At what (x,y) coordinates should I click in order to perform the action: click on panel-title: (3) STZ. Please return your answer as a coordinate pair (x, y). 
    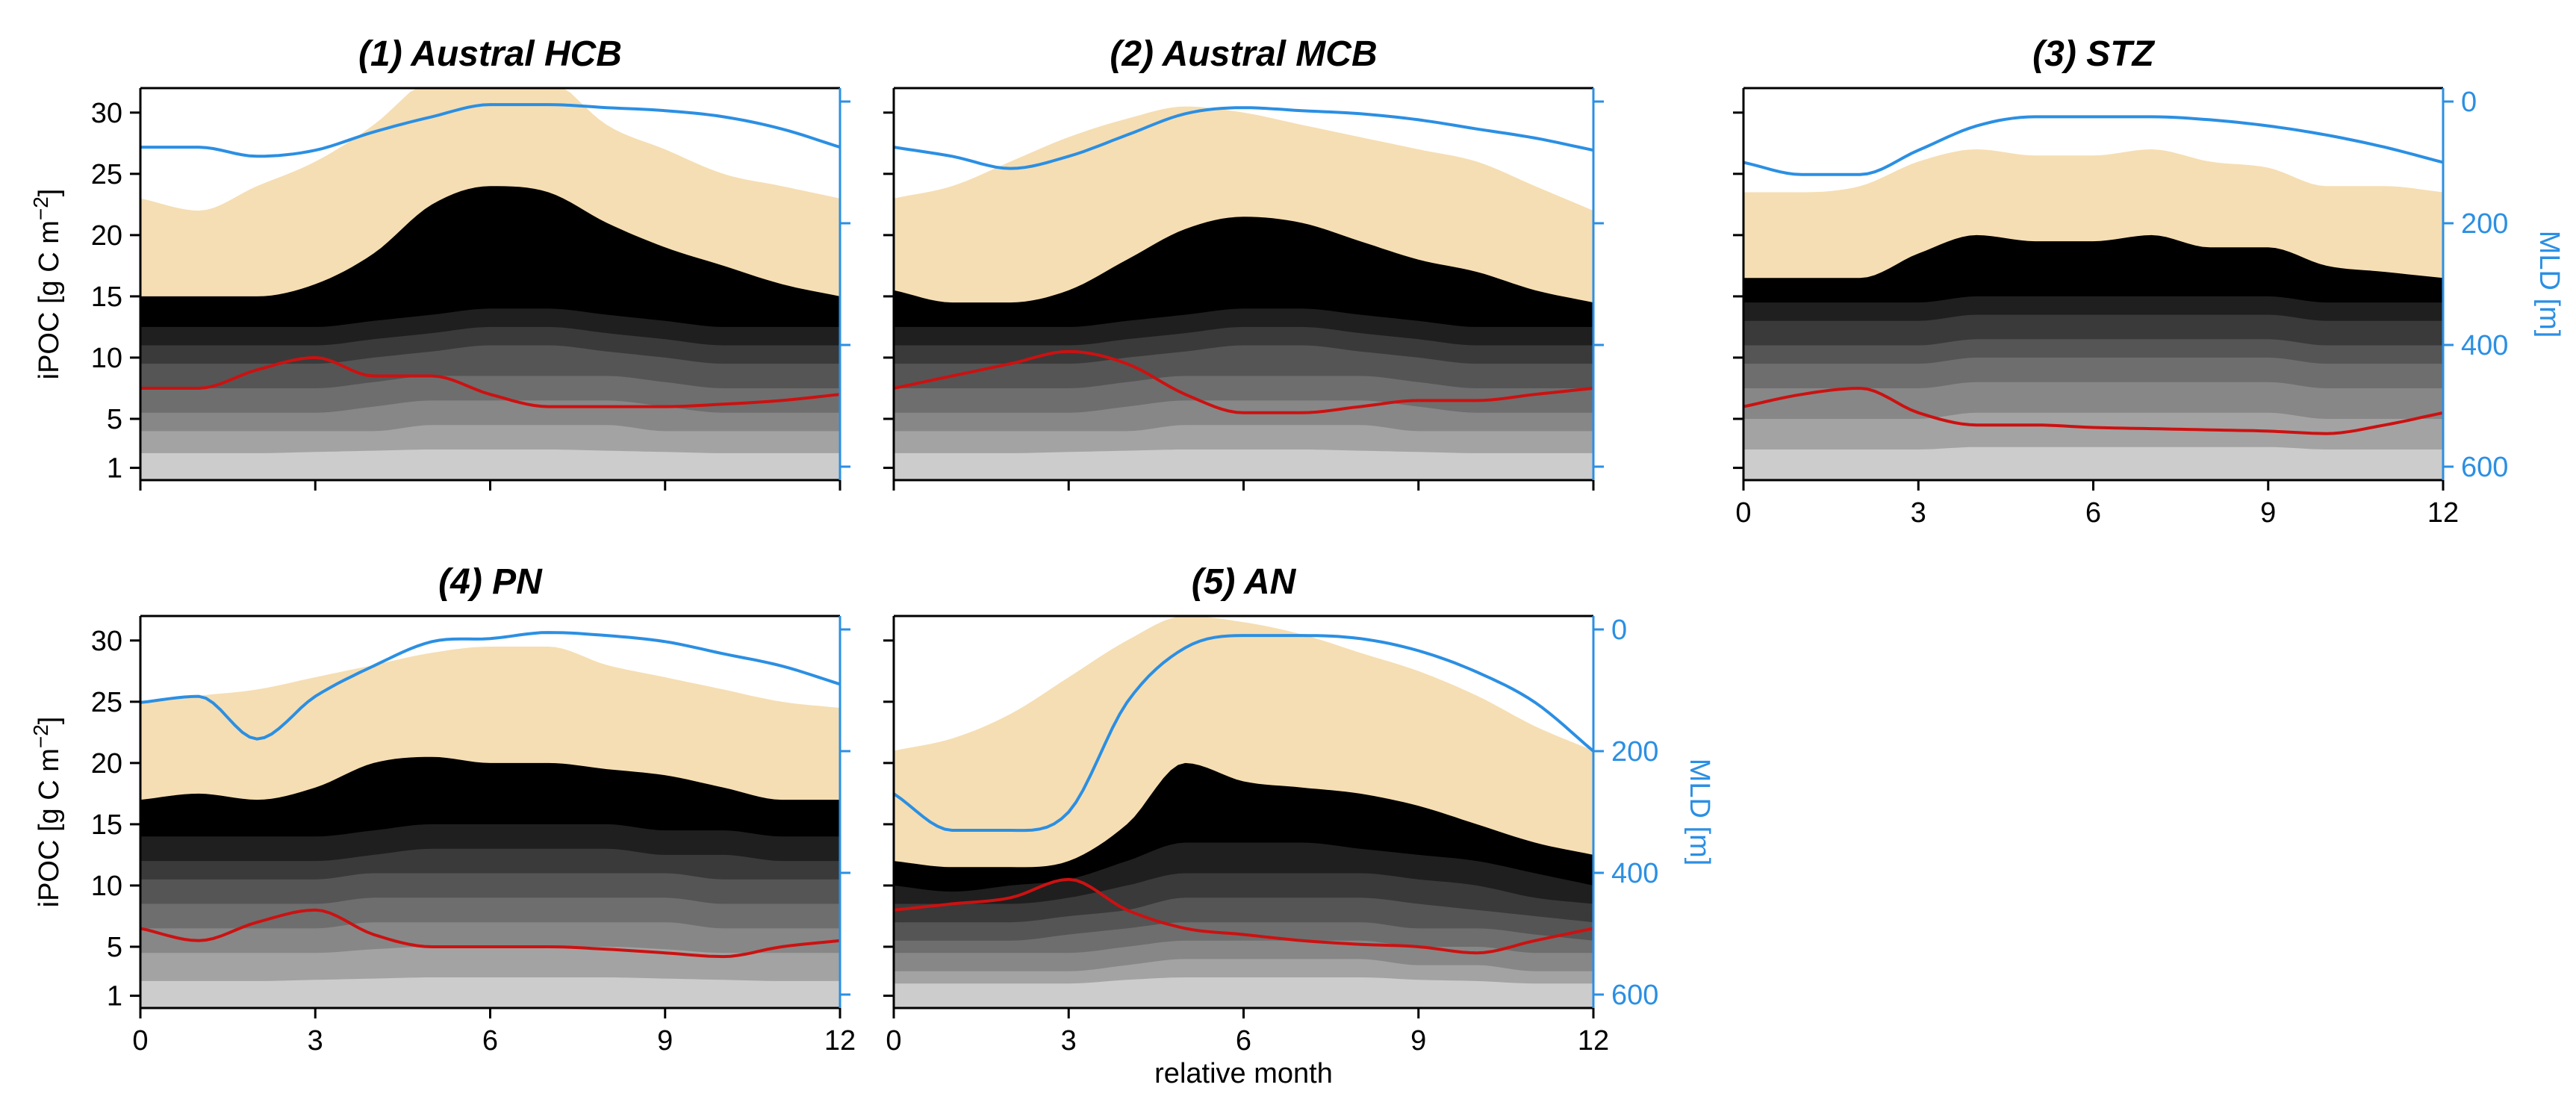
    Looking at the image, I should click on (2093, 54).